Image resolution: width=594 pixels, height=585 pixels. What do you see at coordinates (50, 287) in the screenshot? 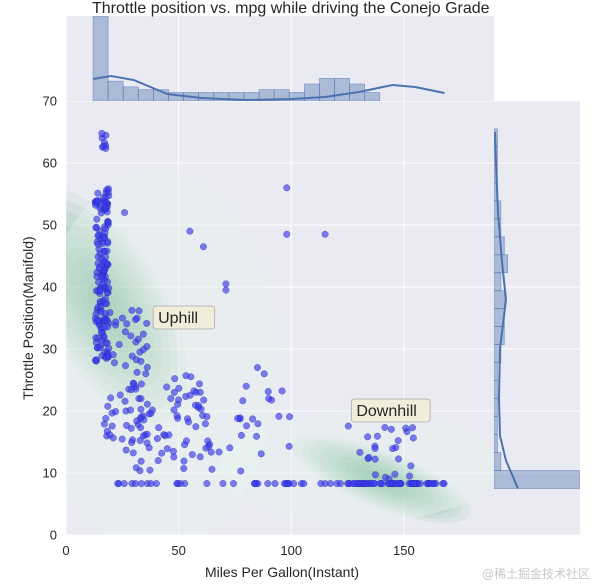
I see `y-tick-label: 40` at bounding box center [50, 287].